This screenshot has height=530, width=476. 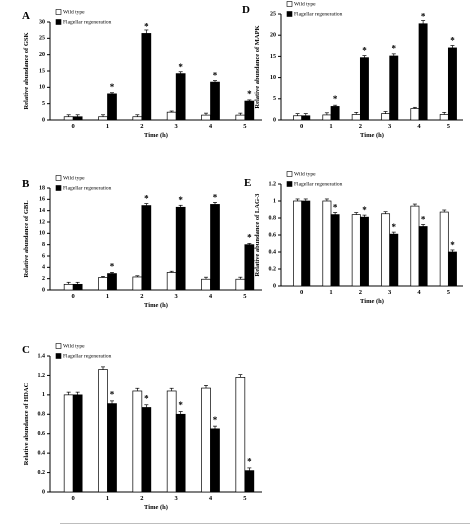 What do you see at coordinates (274, 201) in the screenshot?
I see `y-tick-label: 1` at bounding box center [274, 201].